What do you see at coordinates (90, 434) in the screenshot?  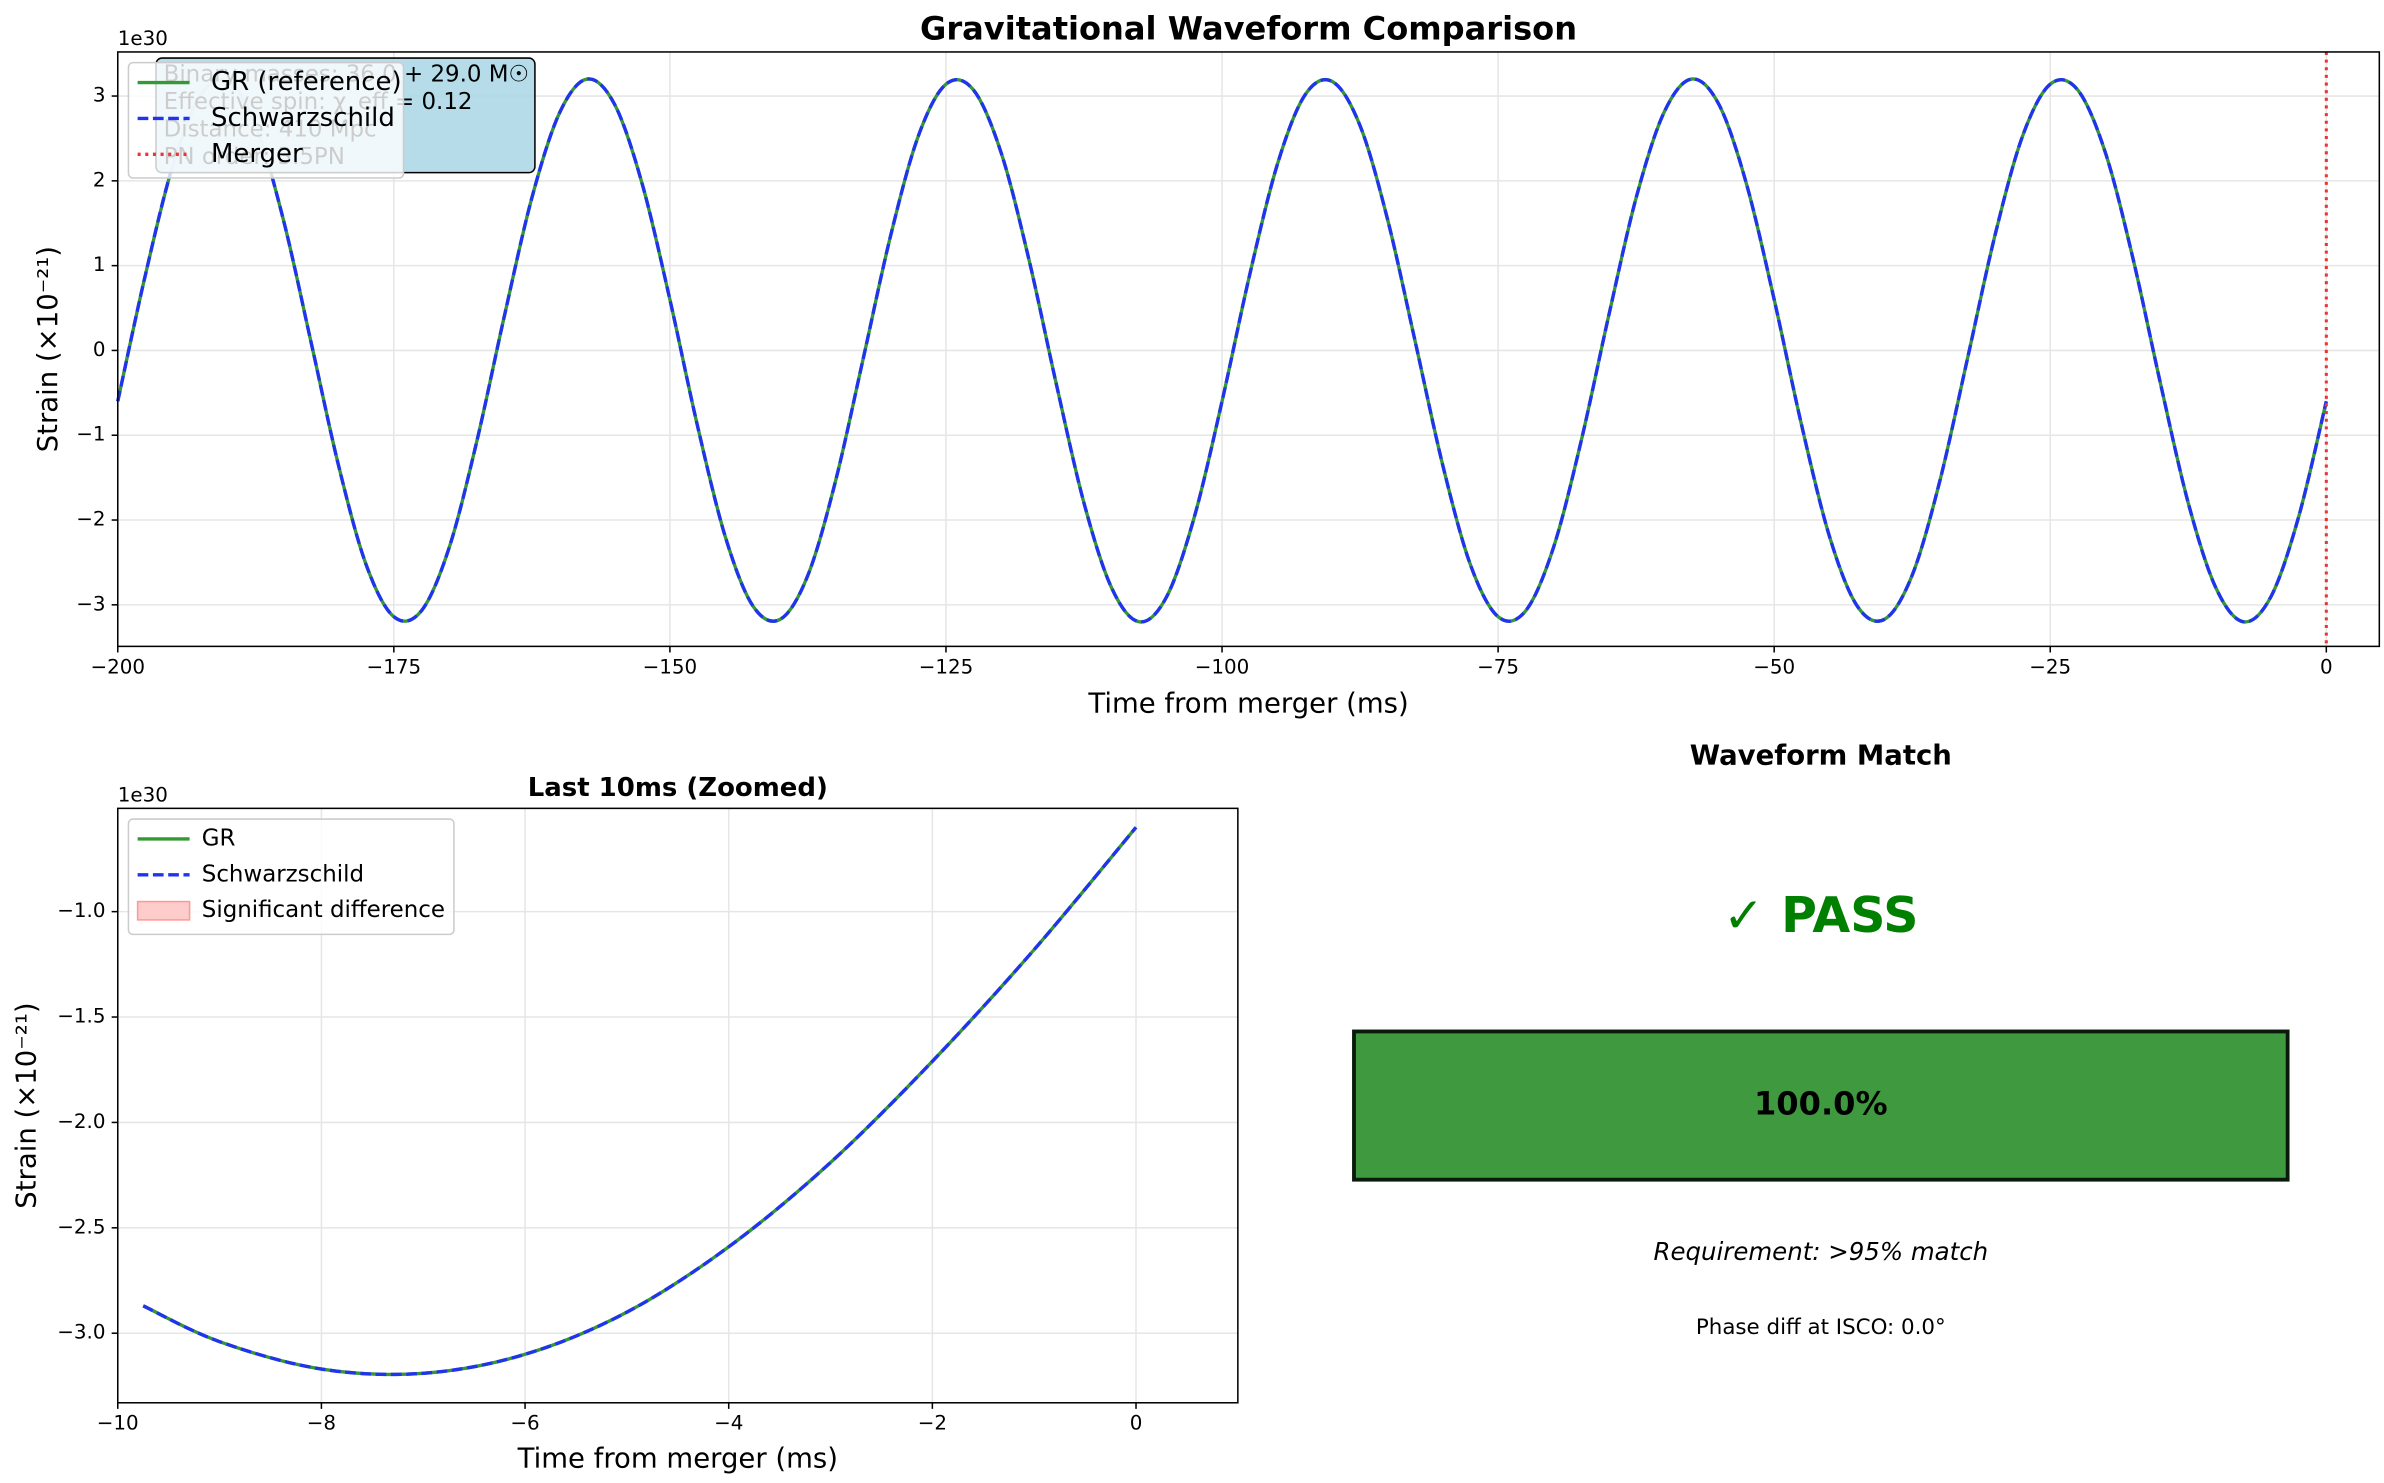 I see `y-tick-label: −1` at bounding box center [90, 434].